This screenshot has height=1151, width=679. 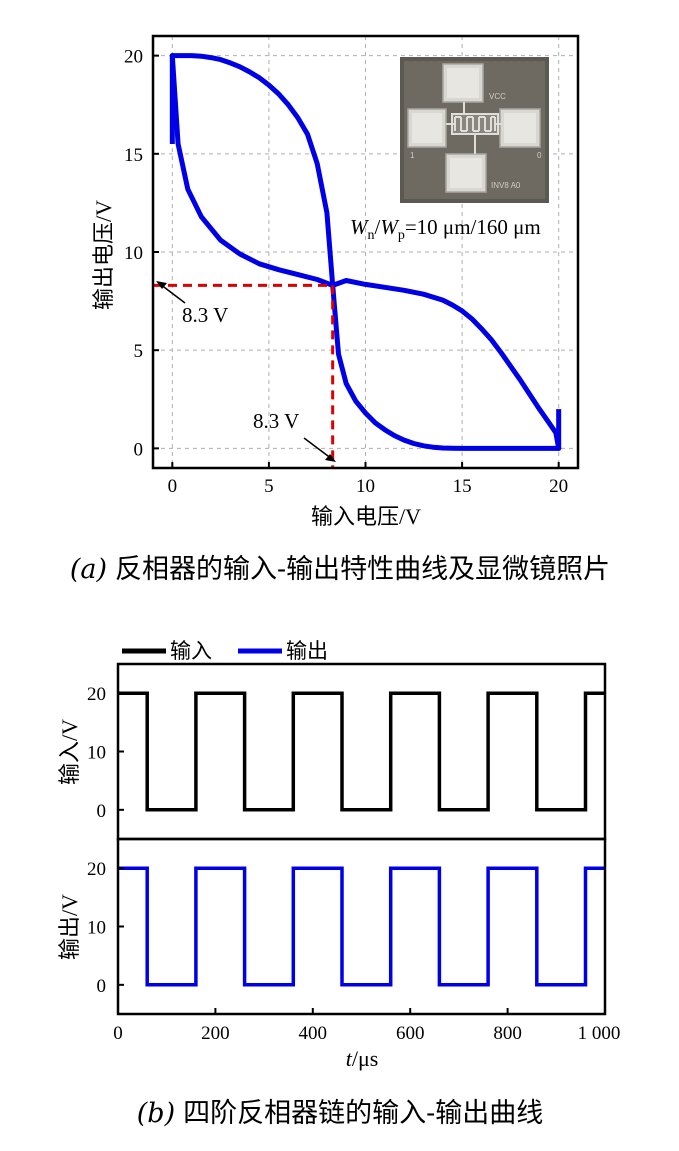 I want to click on caption-b-label: (b), so click(x=156, y=1113).